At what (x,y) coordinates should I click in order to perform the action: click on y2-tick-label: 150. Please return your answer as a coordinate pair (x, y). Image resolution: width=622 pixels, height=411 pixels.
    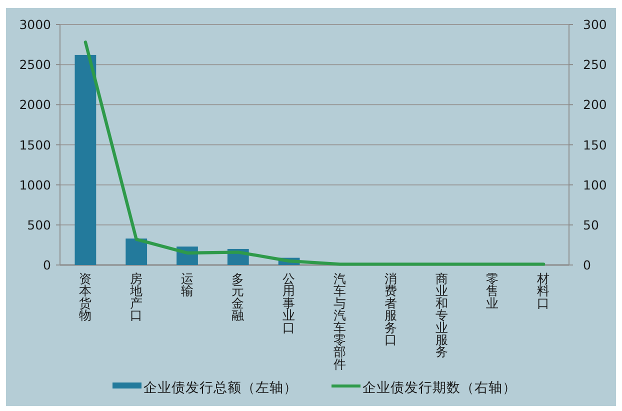
    Looking at the image, I should click on (595, 144).